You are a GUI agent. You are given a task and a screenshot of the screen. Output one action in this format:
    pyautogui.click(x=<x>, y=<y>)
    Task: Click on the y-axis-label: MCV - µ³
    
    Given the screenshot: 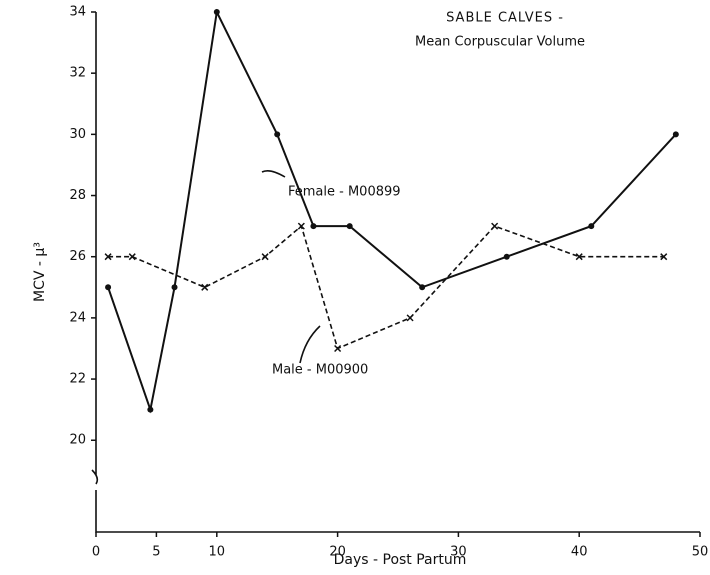 What is the action you would take?
    pyautogui.click(x=40, y=272)
    